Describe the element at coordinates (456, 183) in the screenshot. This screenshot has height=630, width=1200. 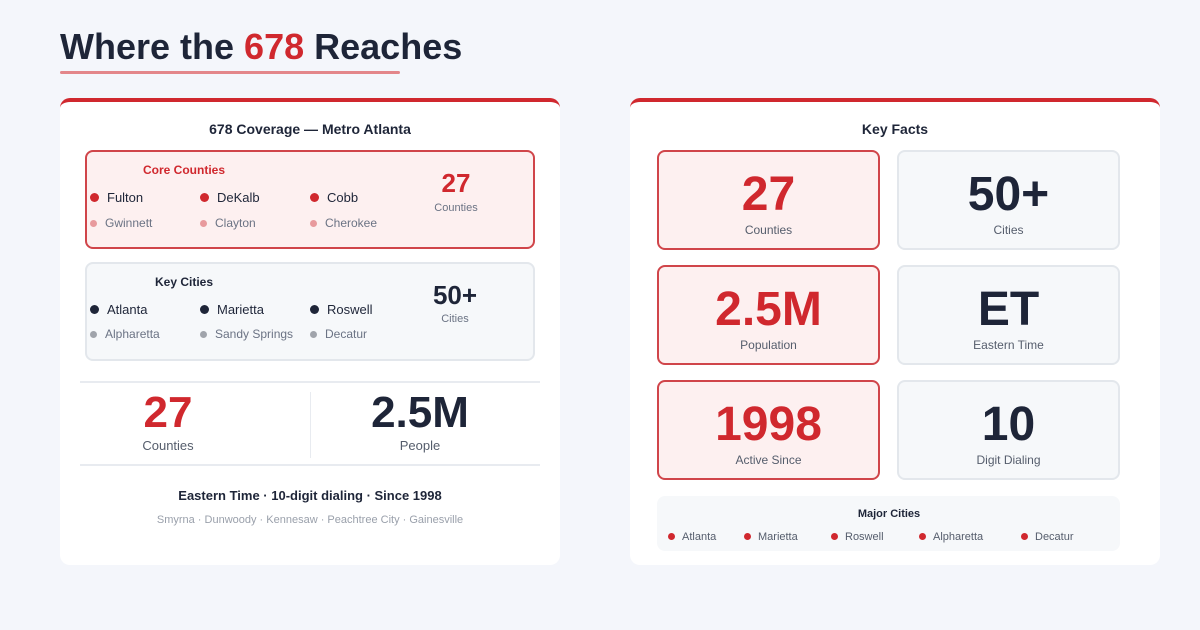
I see `box-stat: 27` at that location.